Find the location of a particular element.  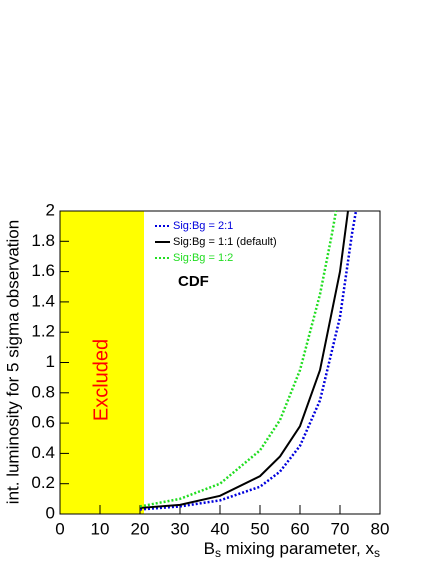

x-tick-label: 0 is located at coordinates (59, 528).